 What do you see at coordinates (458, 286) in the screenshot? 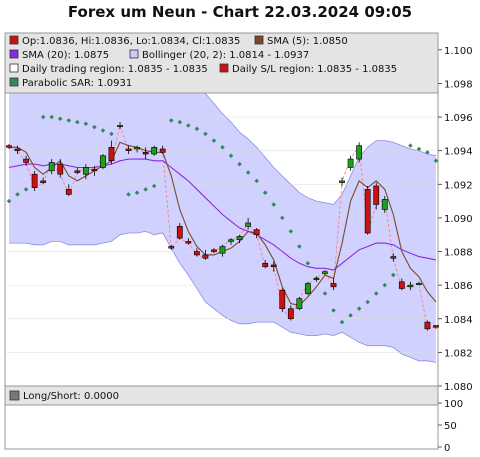
I see `y-tick-label: 1.086` at bounding box center [458, 286].